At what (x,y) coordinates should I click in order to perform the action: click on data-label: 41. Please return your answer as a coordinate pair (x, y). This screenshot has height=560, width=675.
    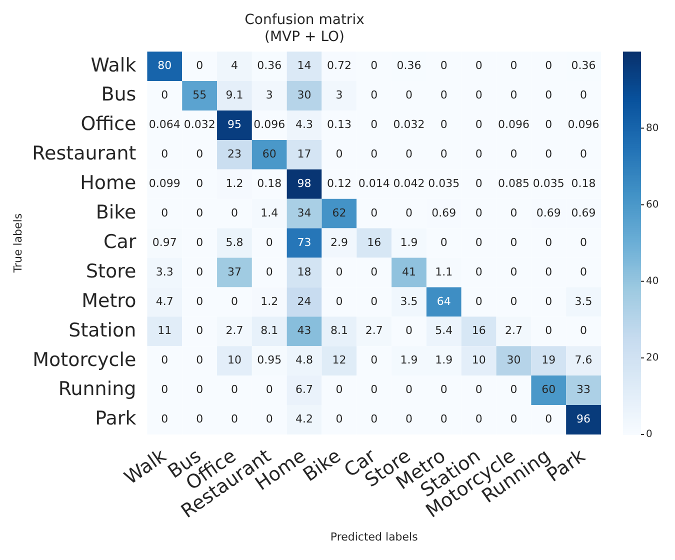
    Looking at the image, I should click on (409, 271).